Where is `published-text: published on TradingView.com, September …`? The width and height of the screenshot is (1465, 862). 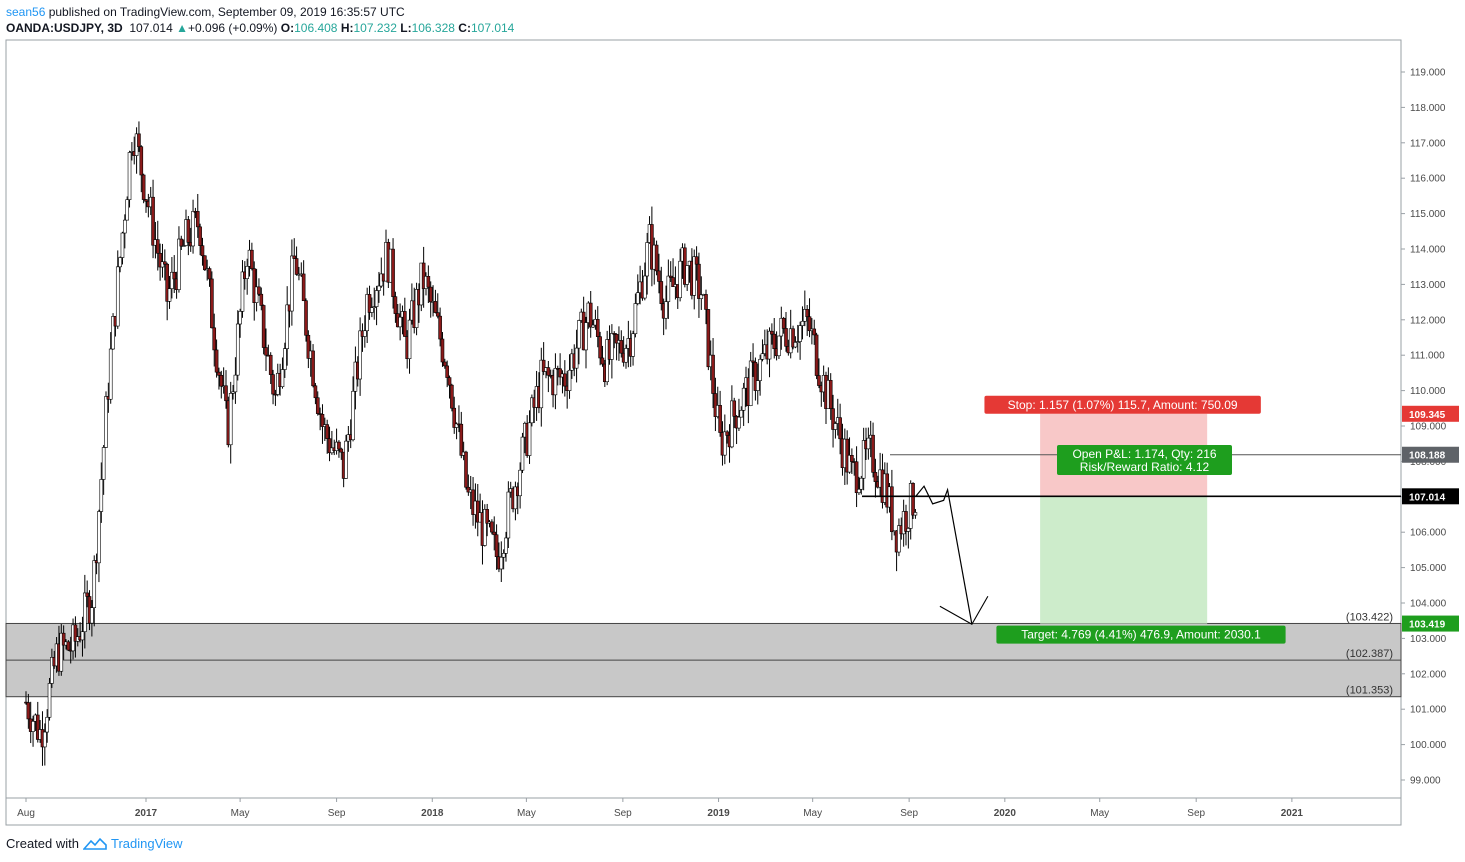
published-text: published on TradingView.com, September … is located at coordinates (225, 12).